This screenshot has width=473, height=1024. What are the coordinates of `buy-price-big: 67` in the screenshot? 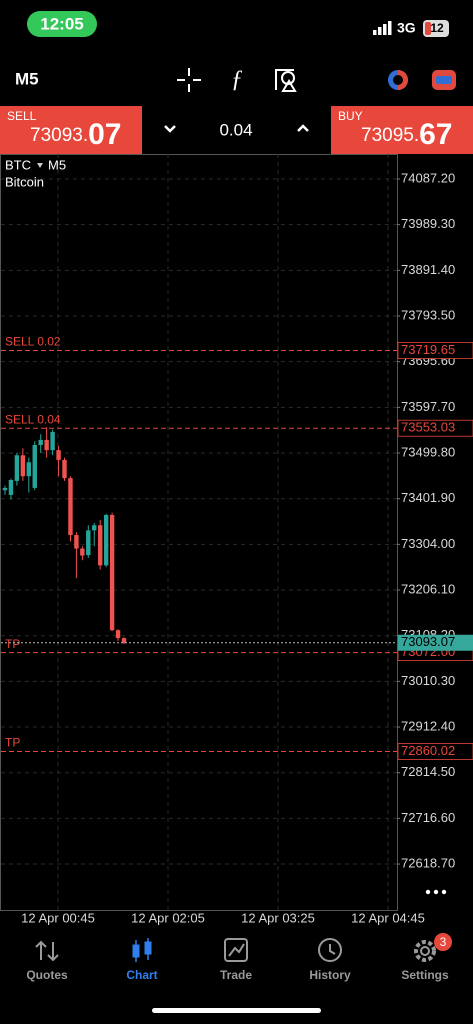 It's located at (435, 134).